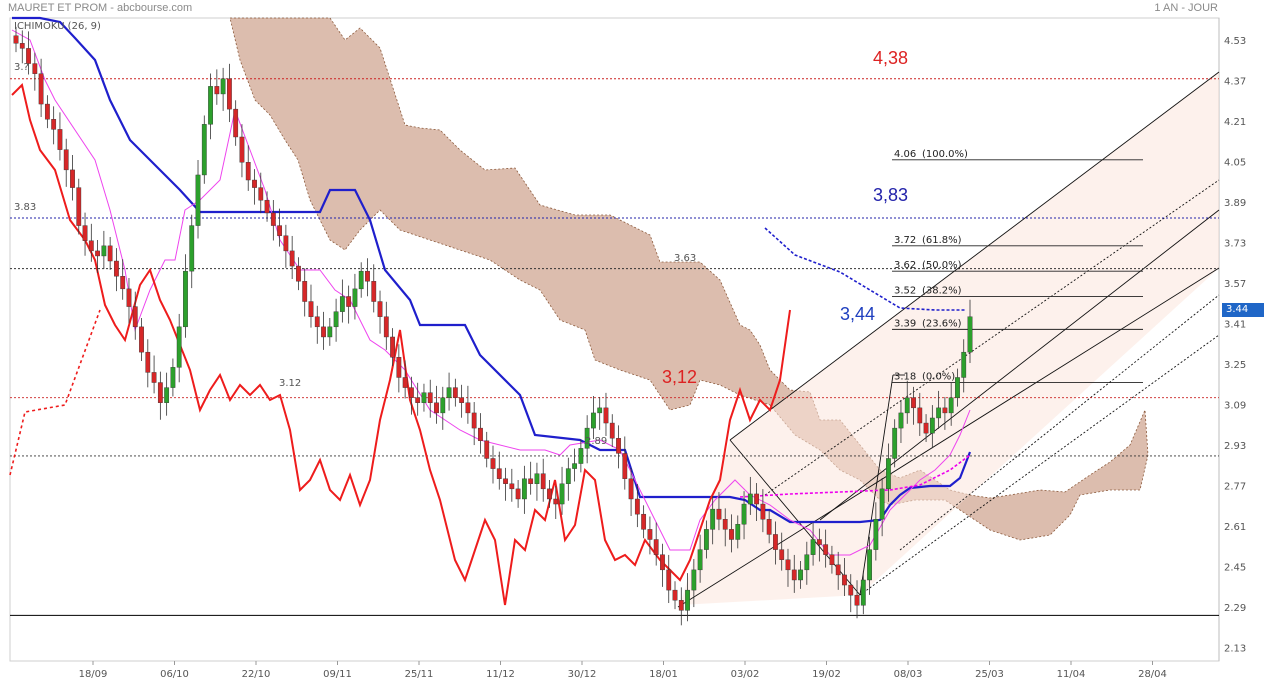  Describe the element at coordinates (905, 323) in the screenshot. I see `fib-level-value: 3.39` at that location.